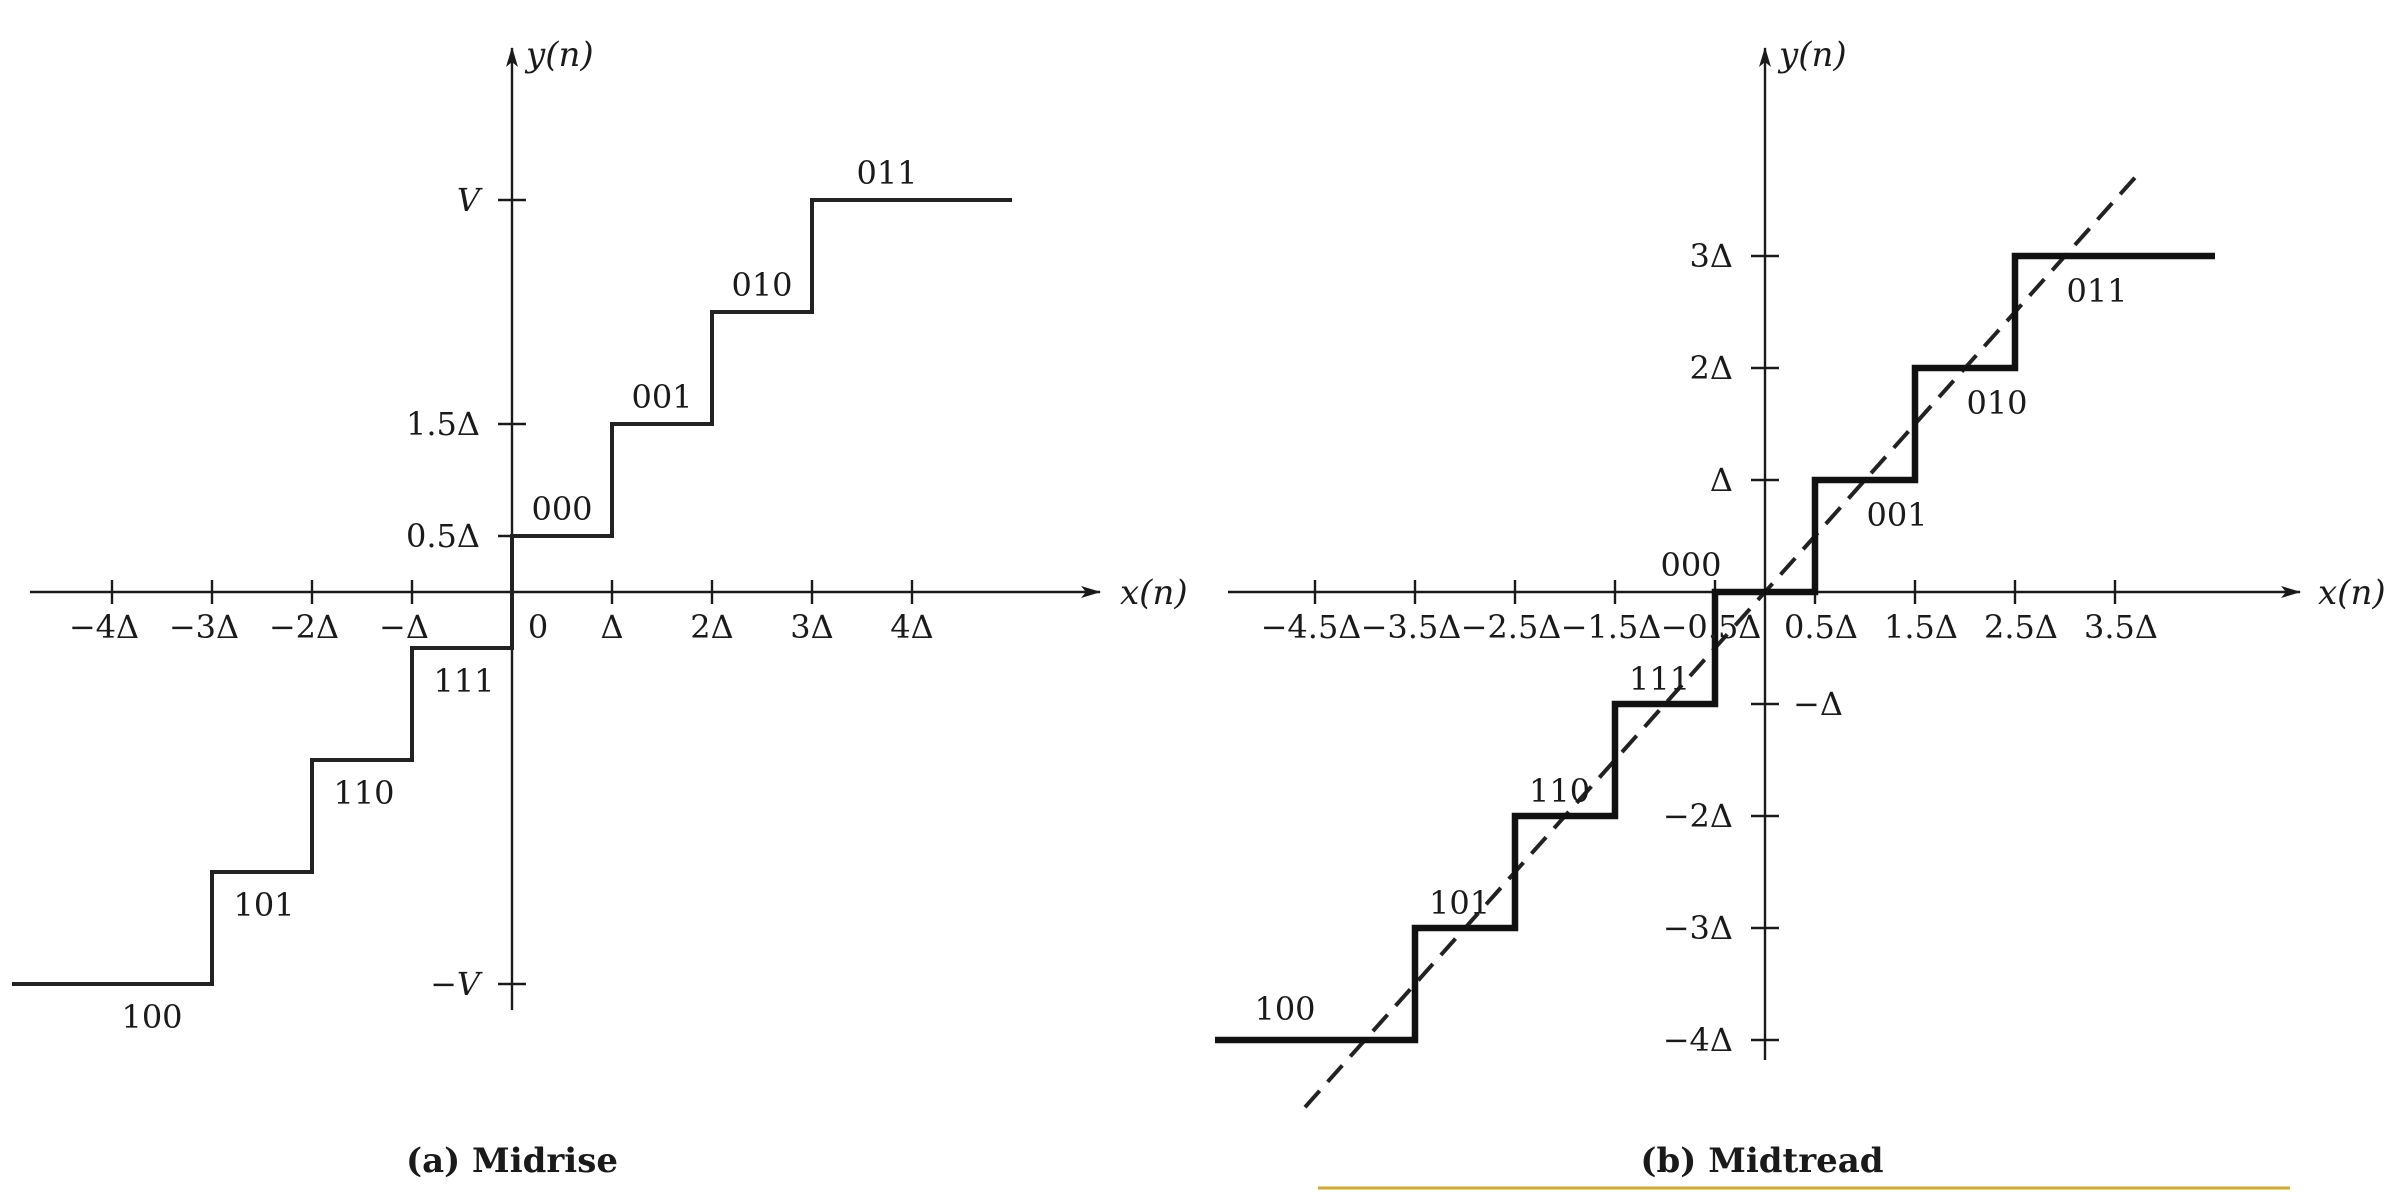  I want to click on y-tick-label: 1.5Δ, so click(443, 424).